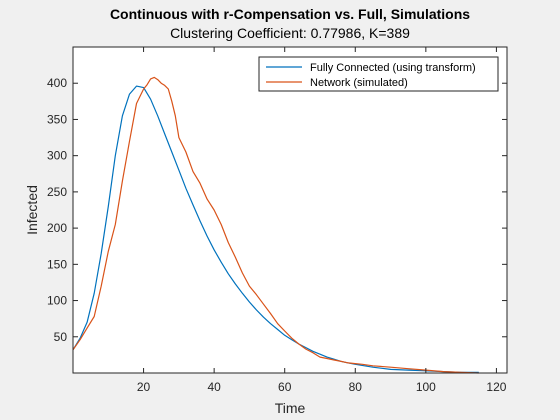 The height and width of the screenshot is (420, 560). What do you see at coordinates (285, 387) in the screenshot?
I see `x-tick-label: 60` at bounding box center [285, 387].